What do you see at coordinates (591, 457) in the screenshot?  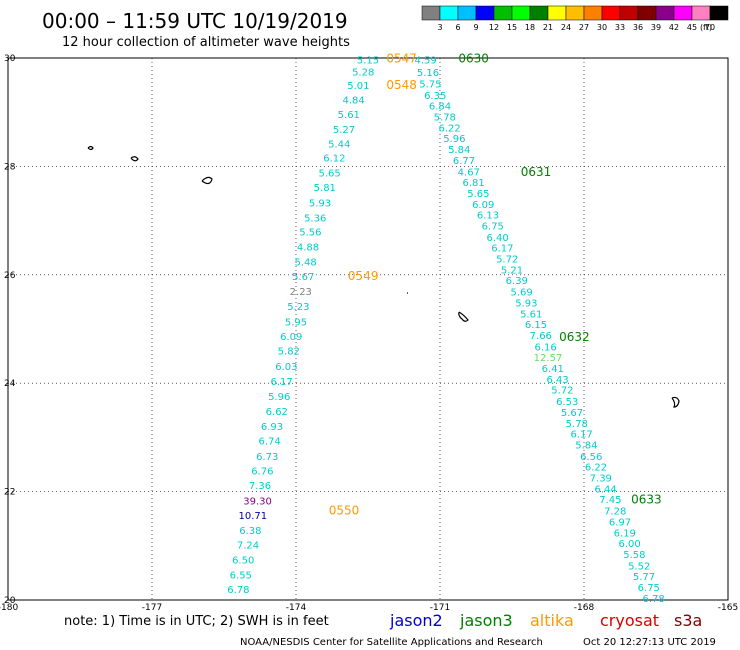 I see `wave-height-label: 6.56` at bounding box center [591, 457].